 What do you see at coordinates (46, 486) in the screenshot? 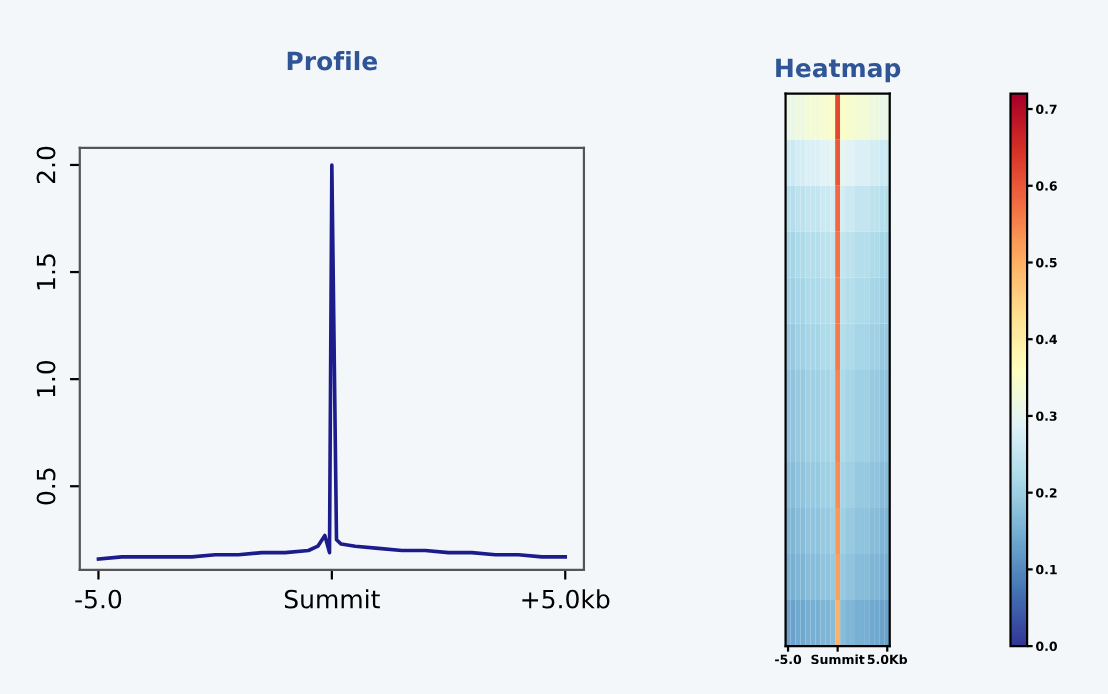
I see `y-tick-label: 0.5` at bounding box center [46, 486].